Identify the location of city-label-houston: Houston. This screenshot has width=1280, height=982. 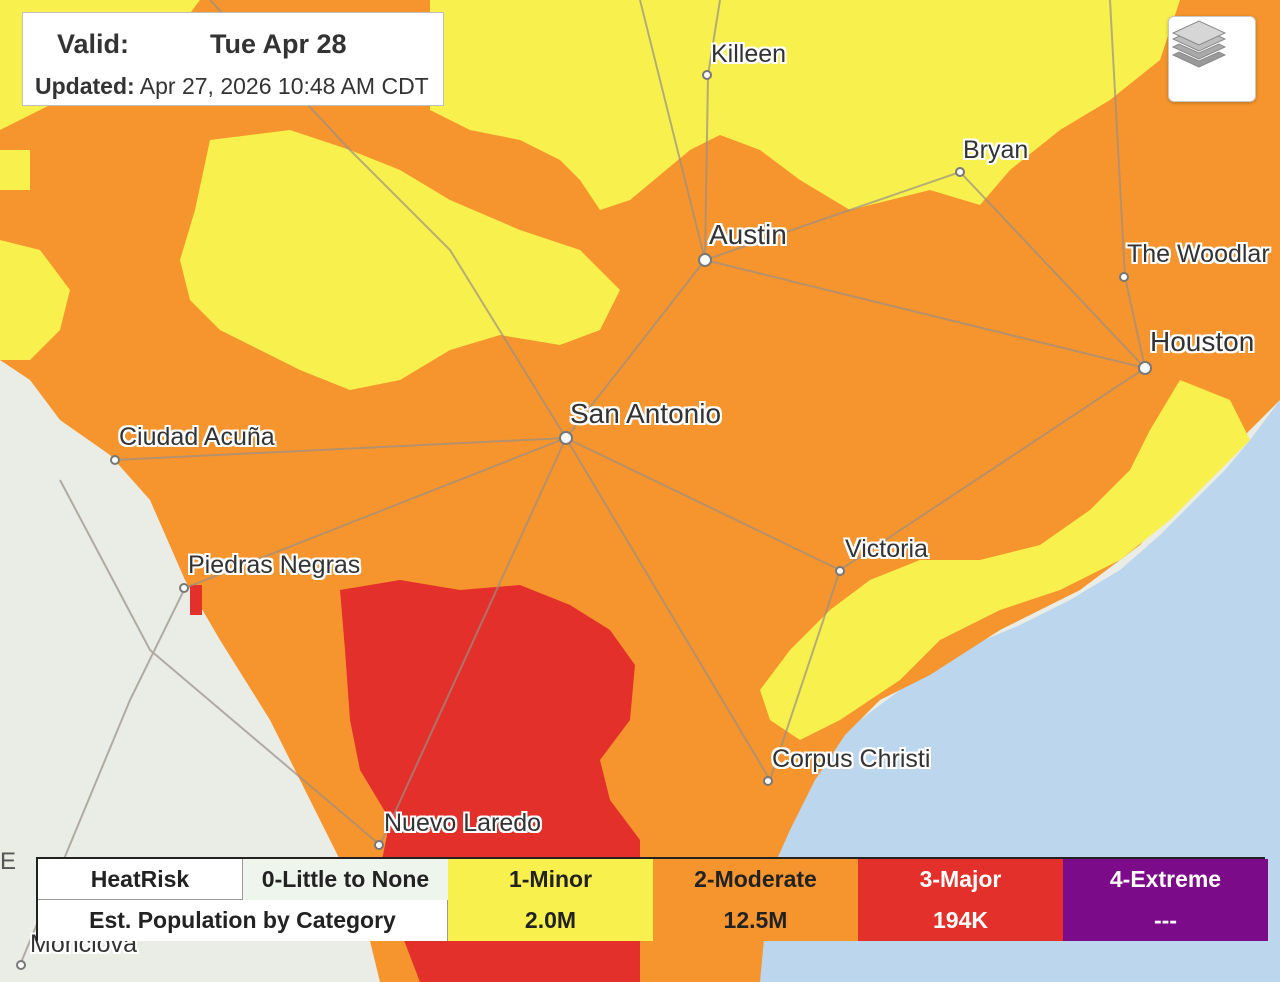
(1202, 341).